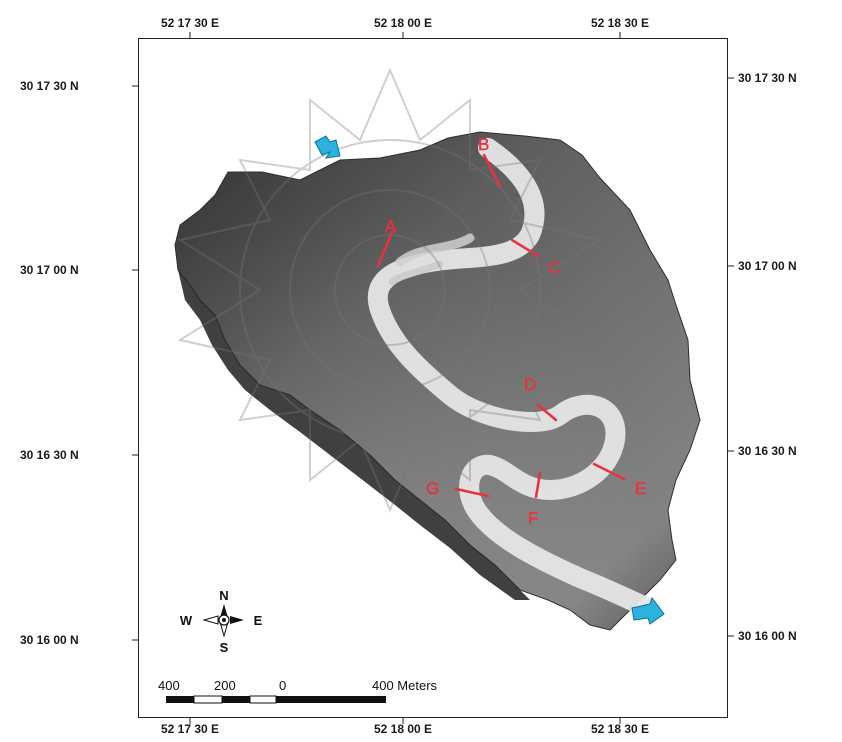 The image size is (842, 742). I want to click on scale-tick-label: 0, so click(282, 685).